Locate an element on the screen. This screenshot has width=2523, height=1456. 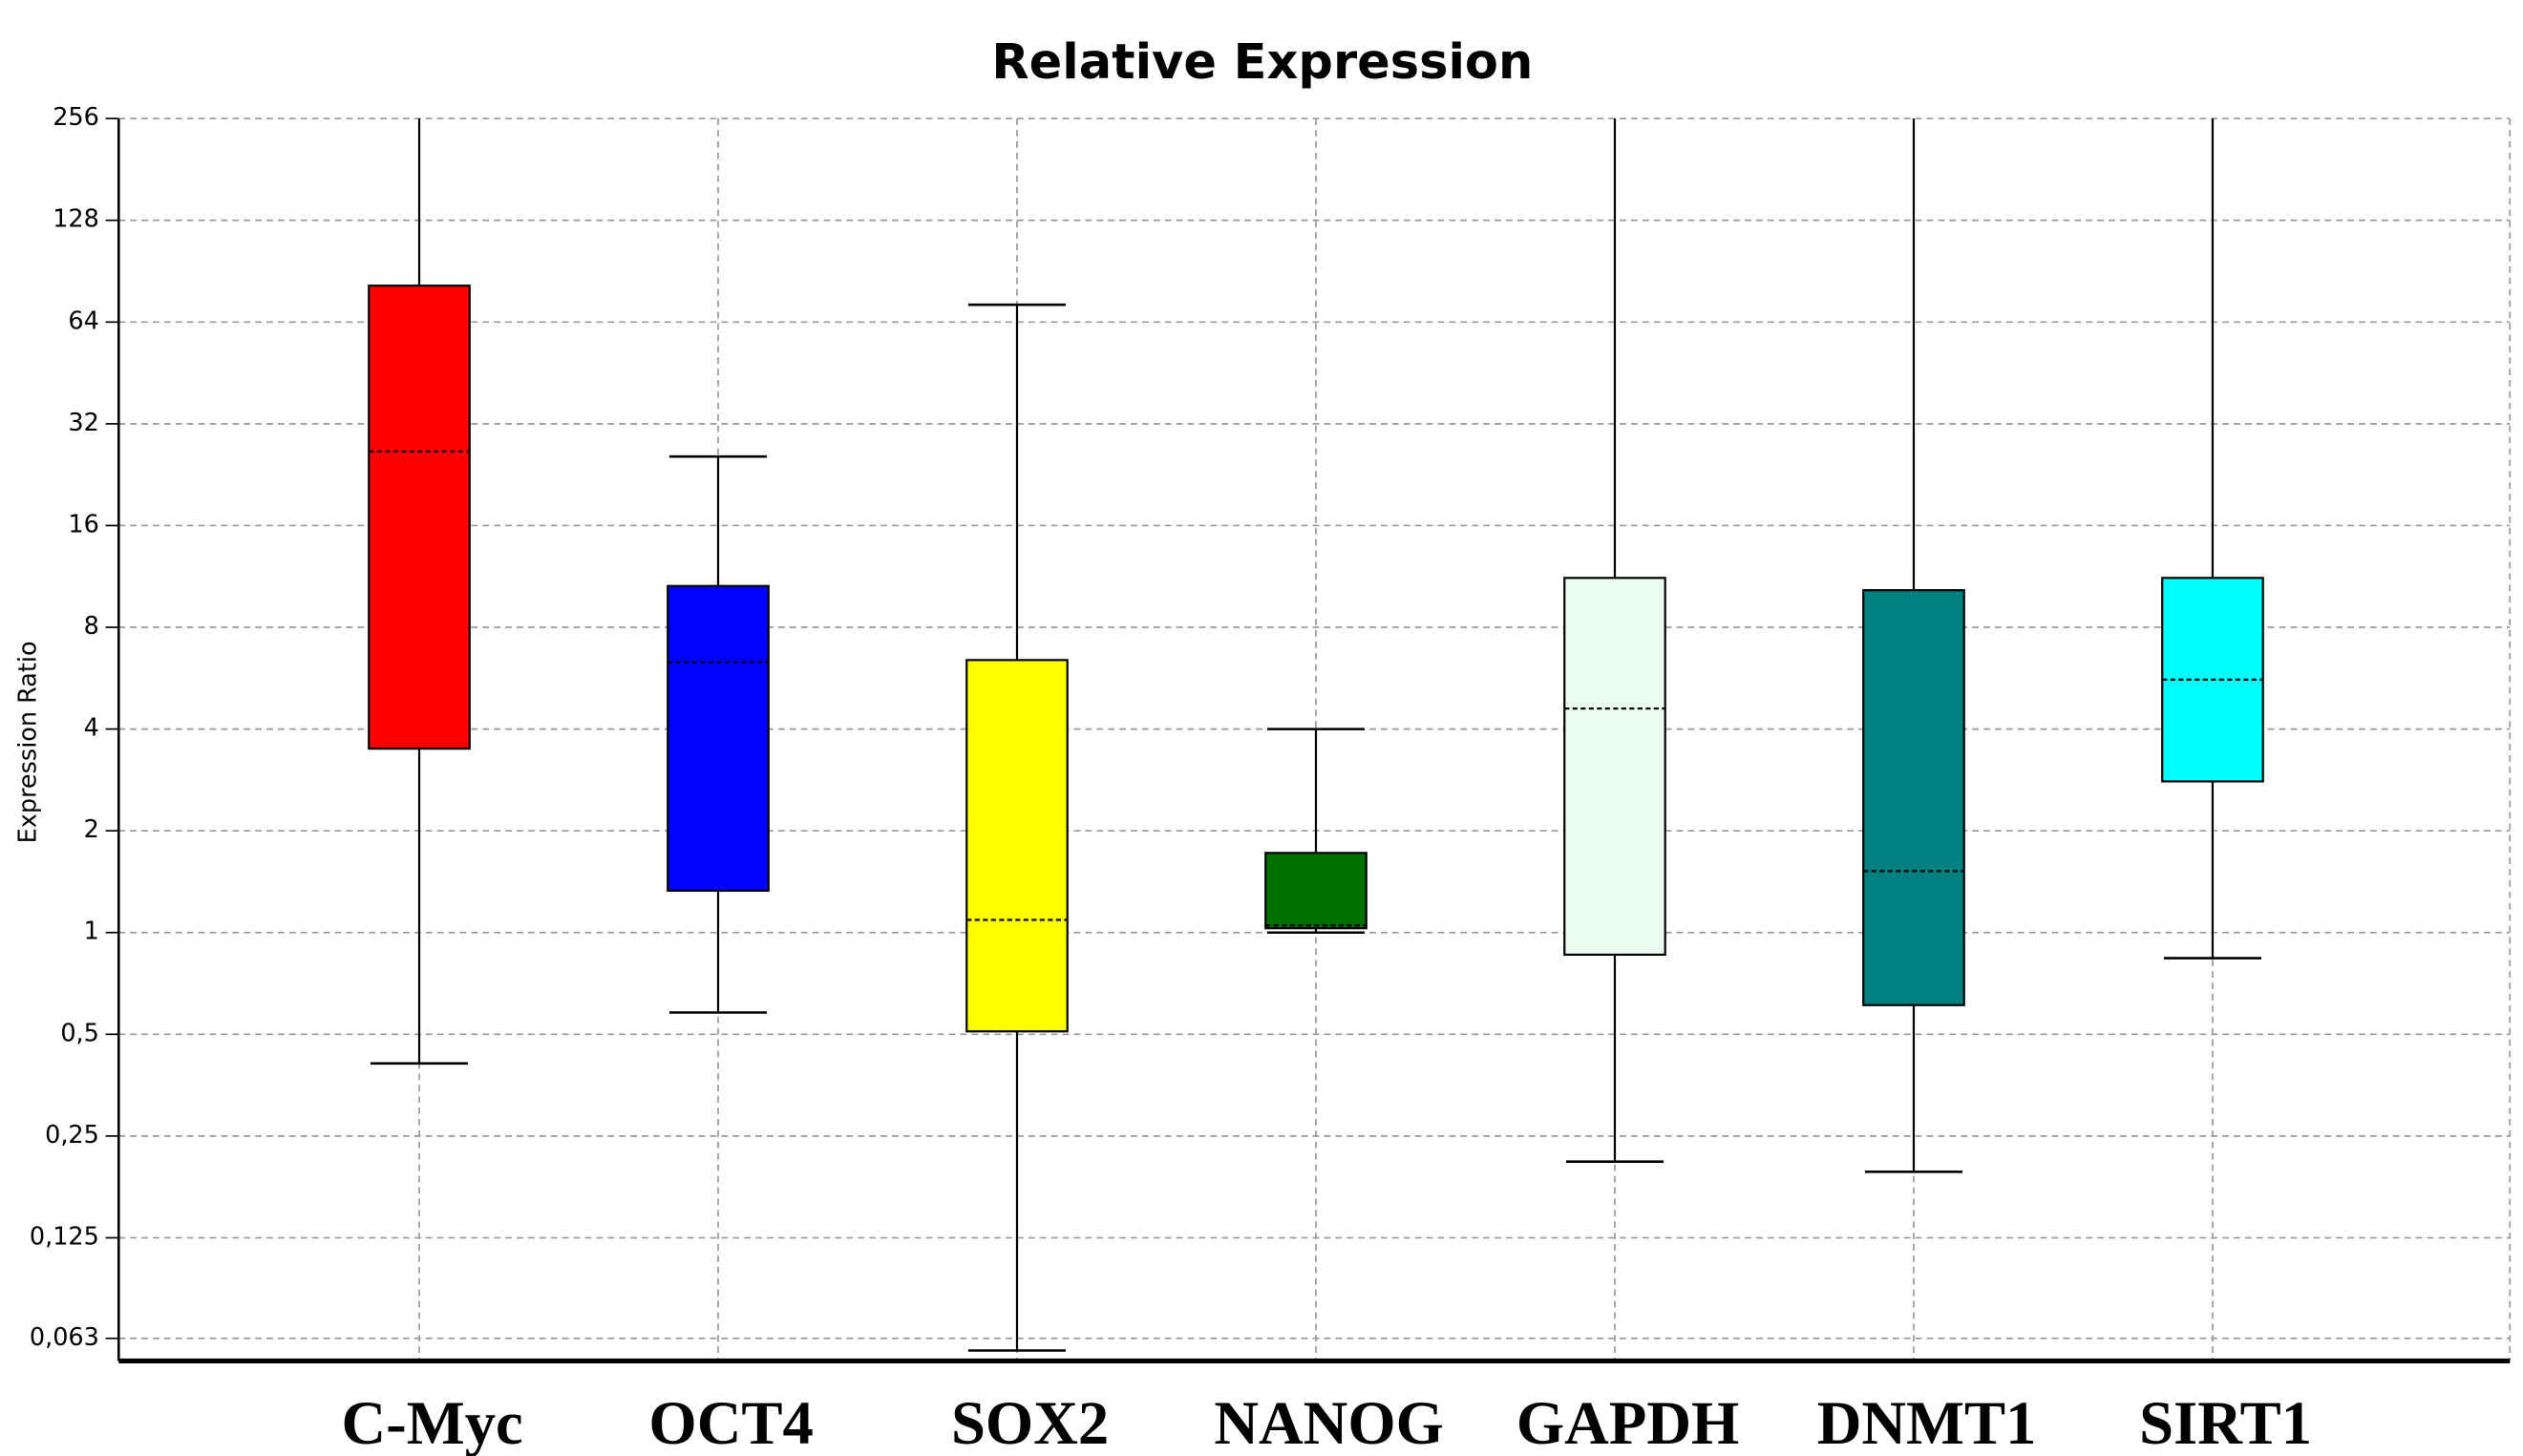
y-axis-label: Expression Ratio is located at coordinates (29, 742).